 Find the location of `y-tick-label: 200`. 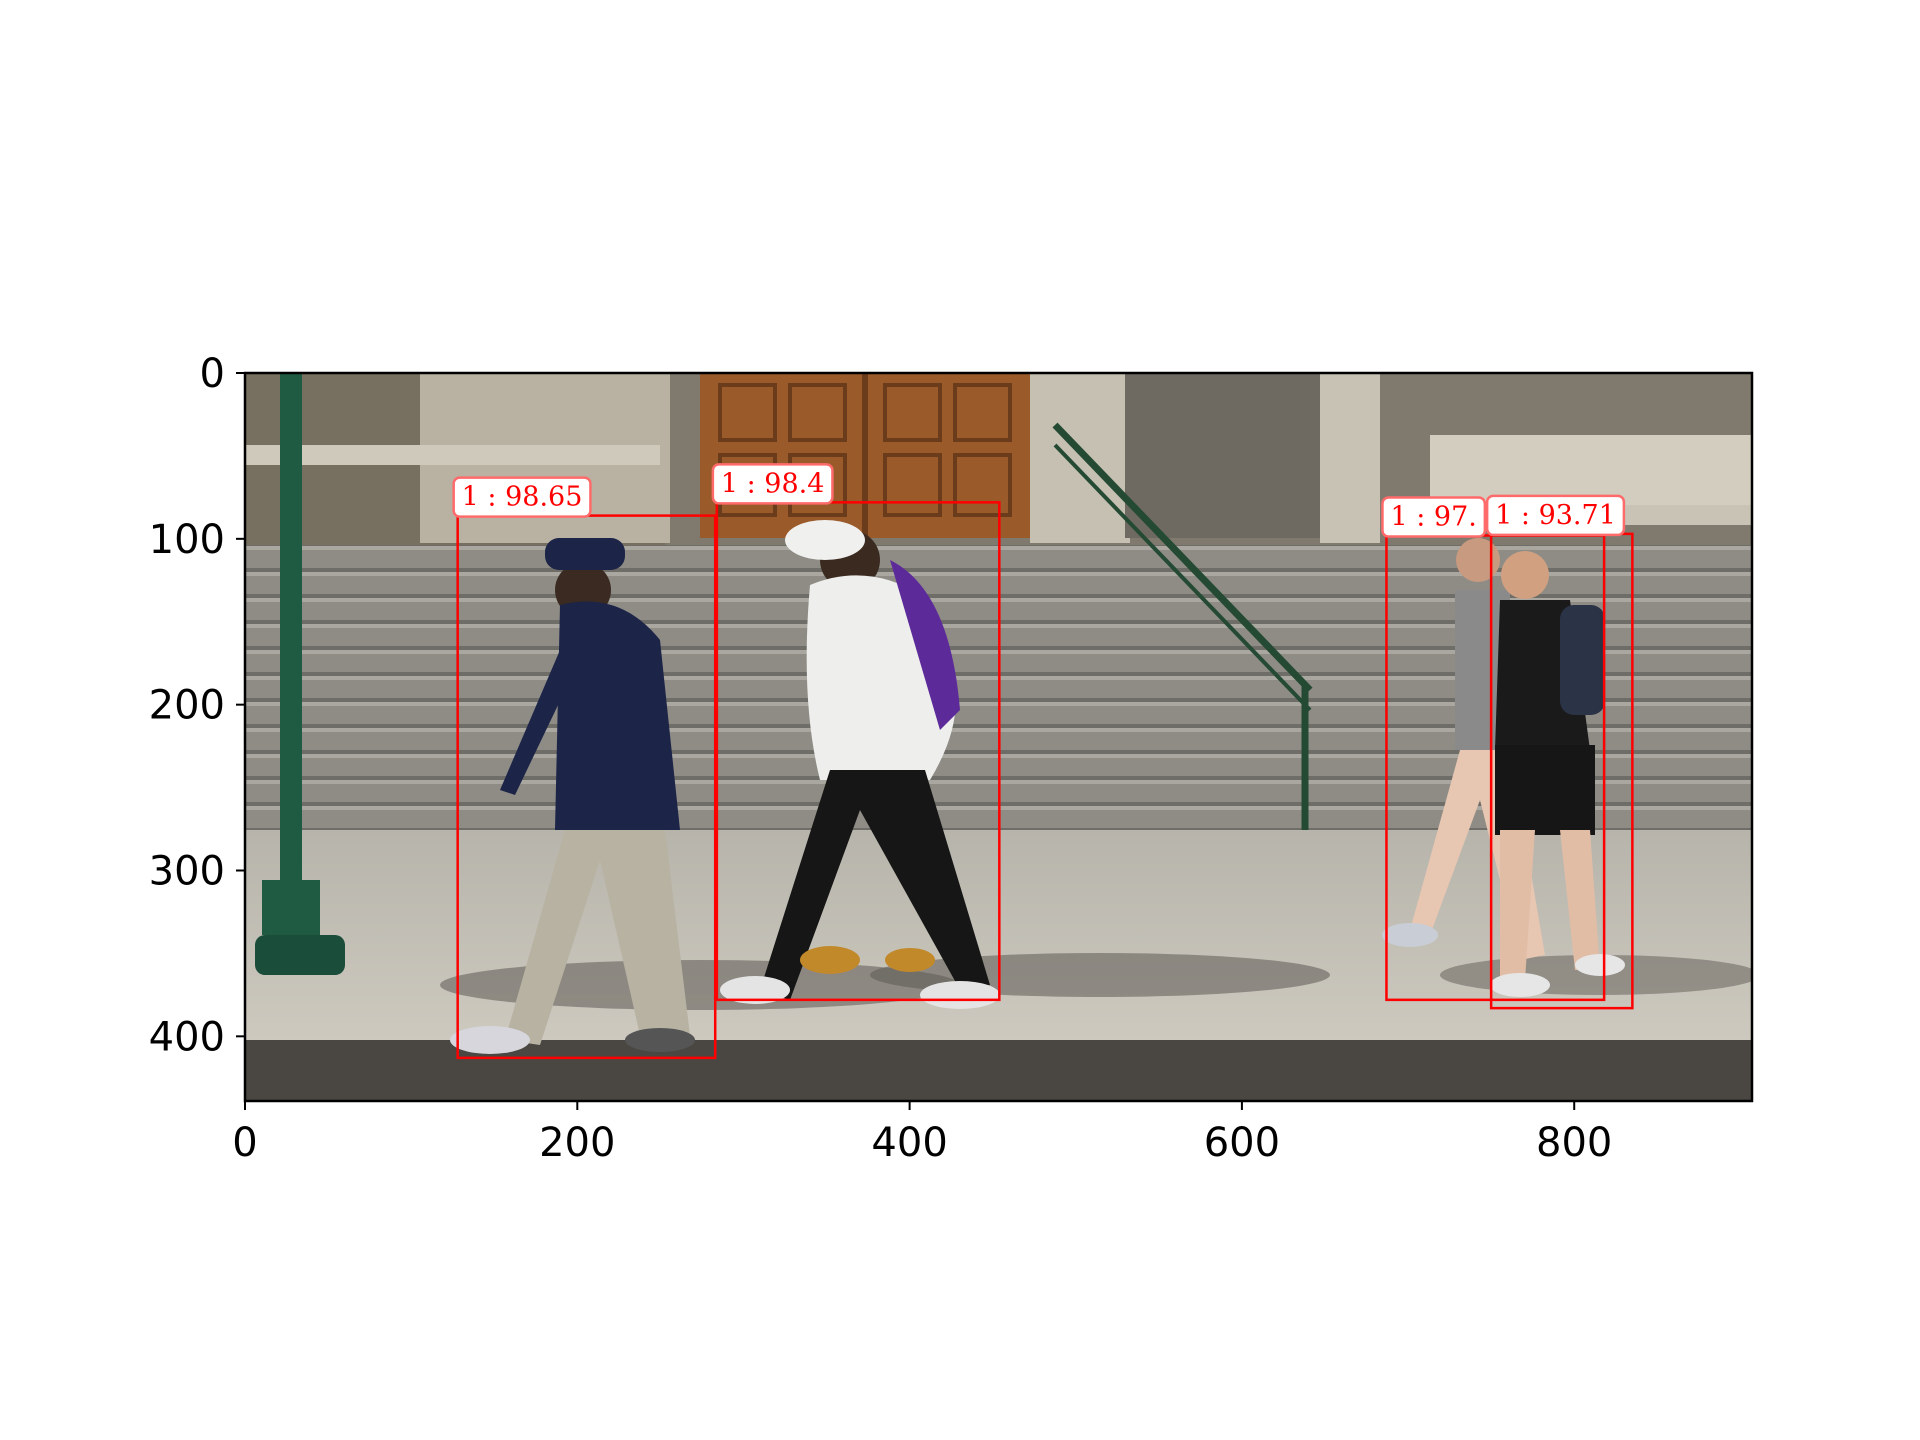

y-tick-label: 200 is located at coordinates (187, 706).